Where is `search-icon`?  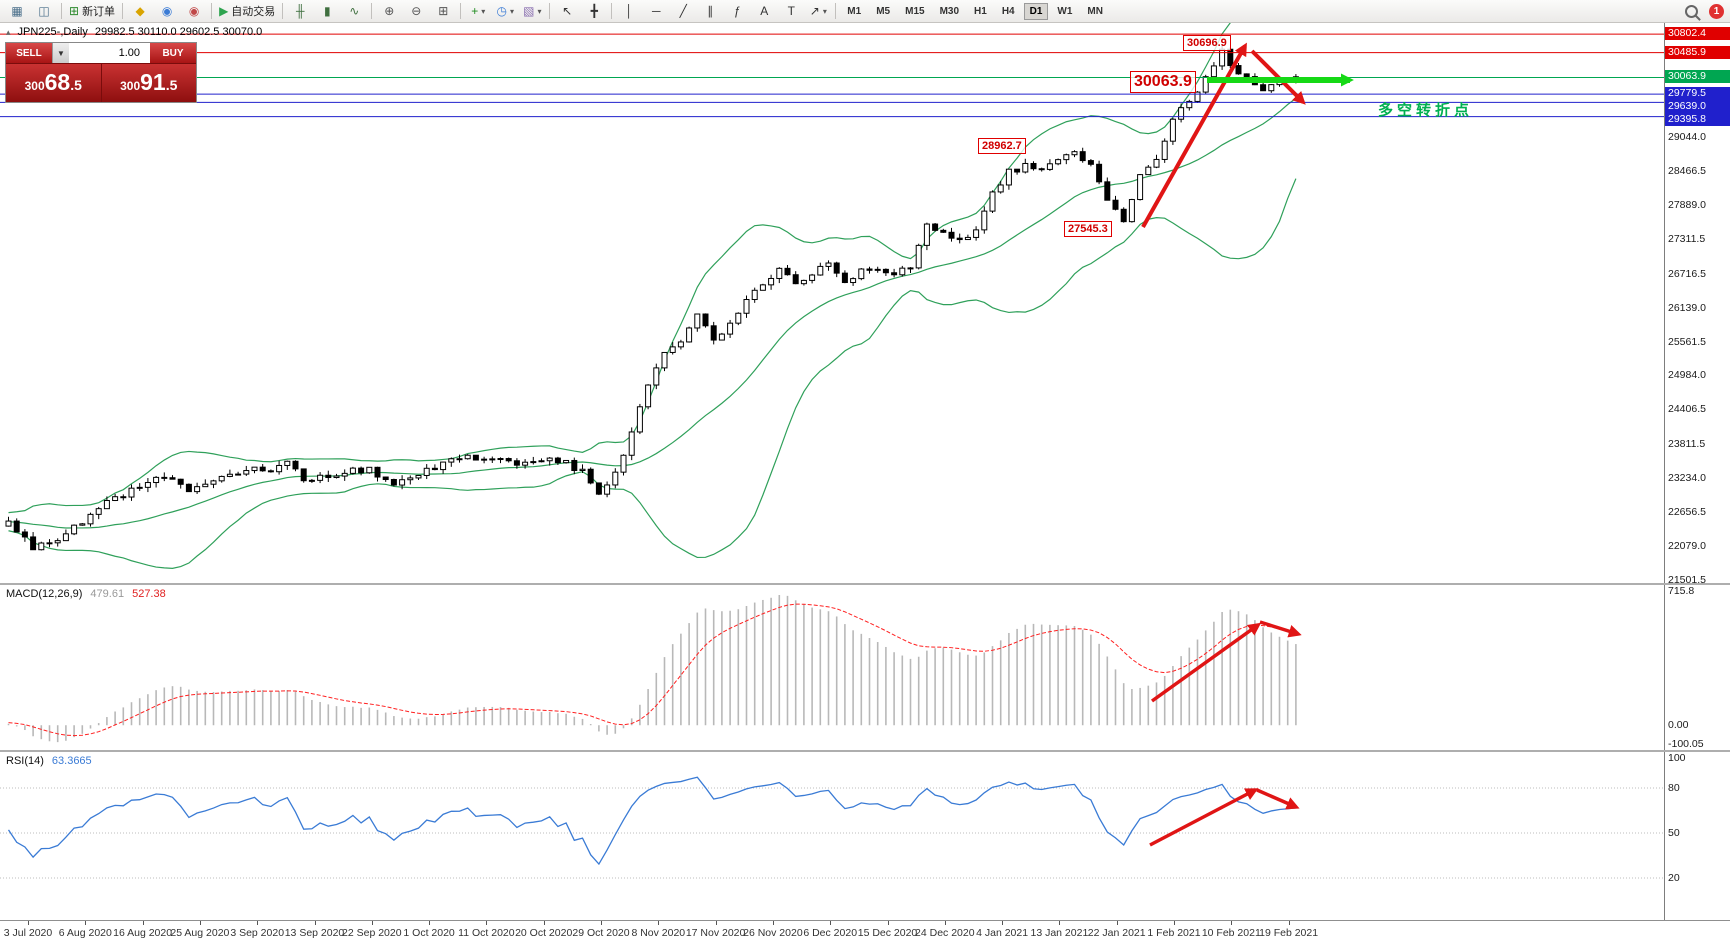
search-icon is located at coordinates (1691, 11).